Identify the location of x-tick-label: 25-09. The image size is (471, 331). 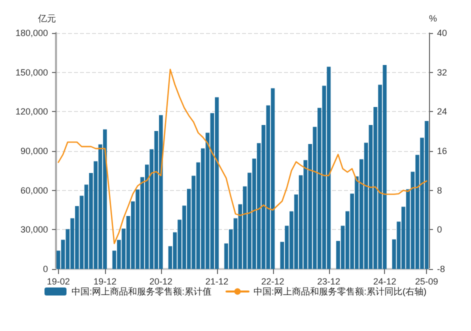
(426, 281).